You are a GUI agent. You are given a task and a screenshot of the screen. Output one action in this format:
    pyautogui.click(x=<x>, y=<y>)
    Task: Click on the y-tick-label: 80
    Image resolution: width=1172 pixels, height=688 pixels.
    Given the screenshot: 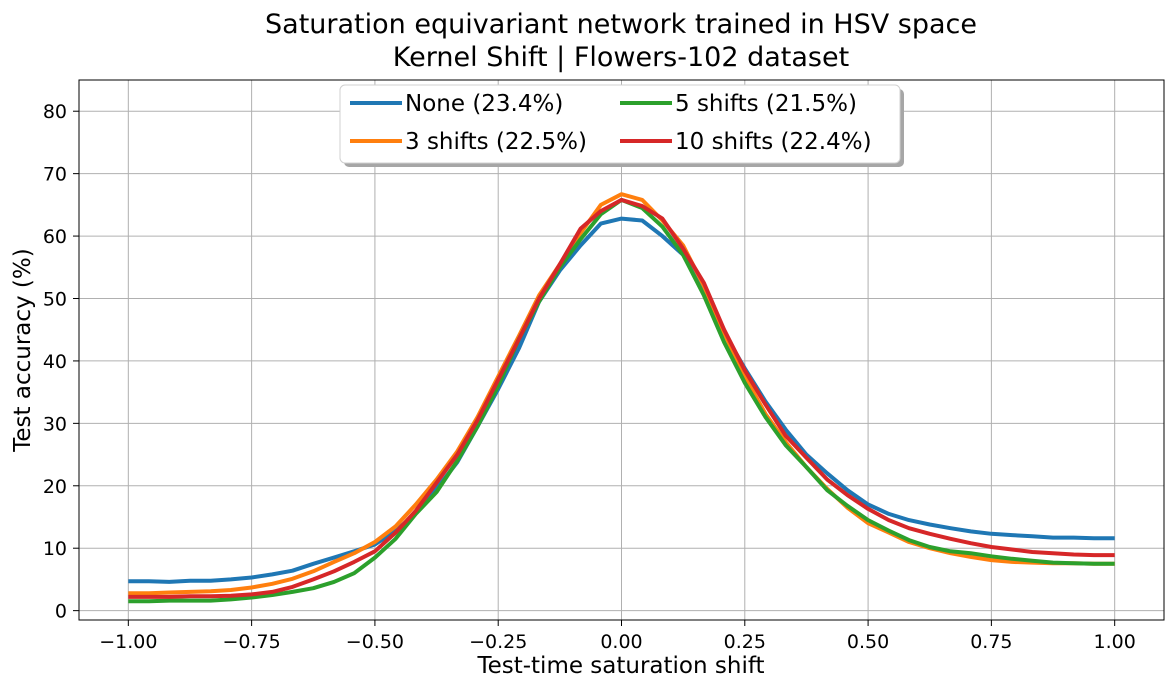 What is the action you would take?
    pyautogui.click(x=55, y=112)
    